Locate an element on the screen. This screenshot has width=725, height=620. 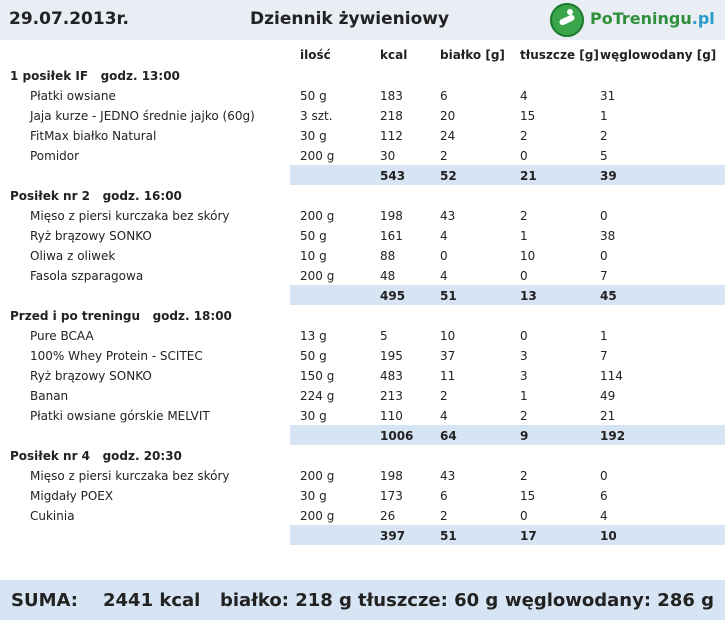
food-qty: 13 g is located at coordinates (313, 336).